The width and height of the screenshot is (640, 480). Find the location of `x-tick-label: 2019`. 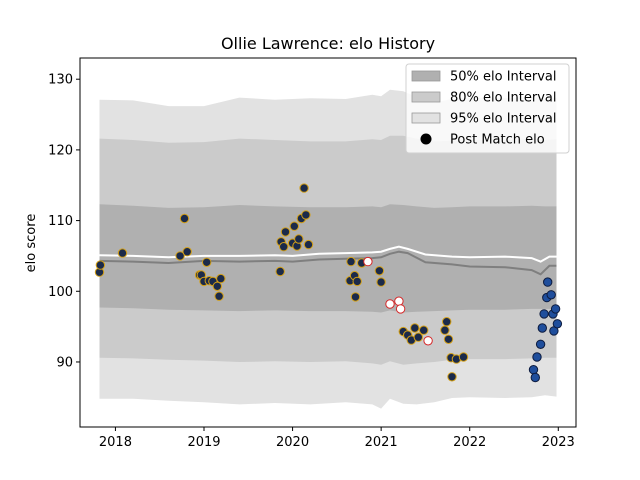

x-tick-label: 2019 is located at coordinates (203, 442).